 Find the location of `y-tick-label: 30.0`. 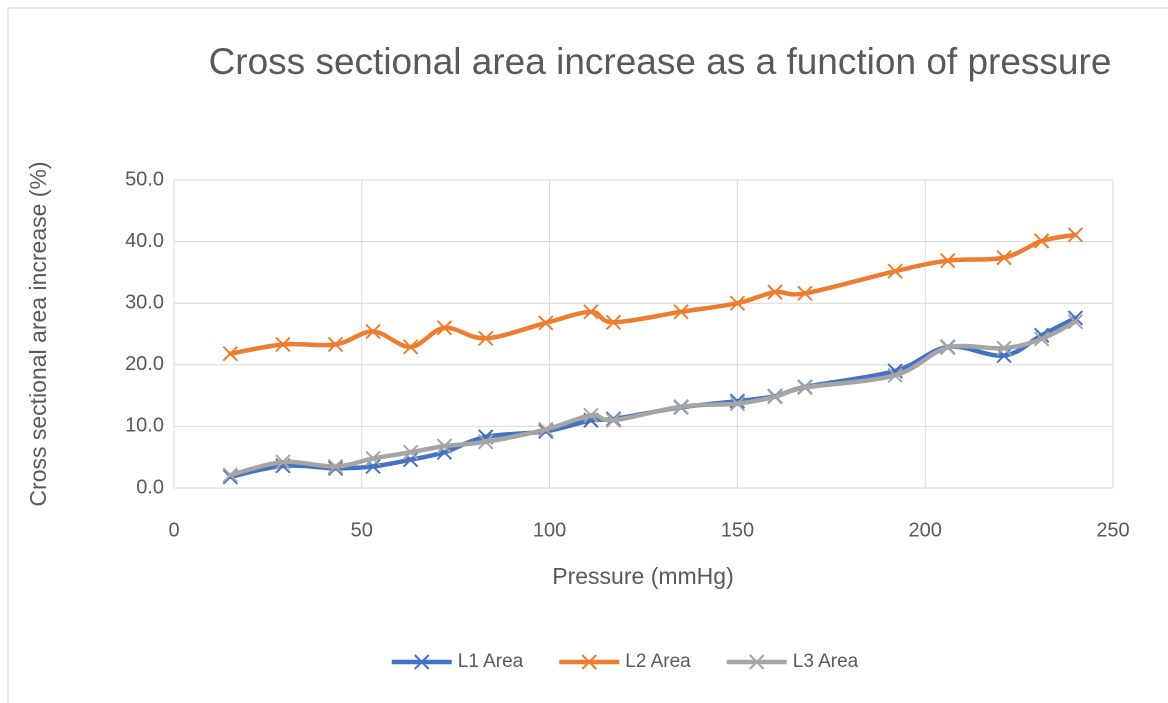

y-tick-label: 30.0 is located at coordinates (144, 302).